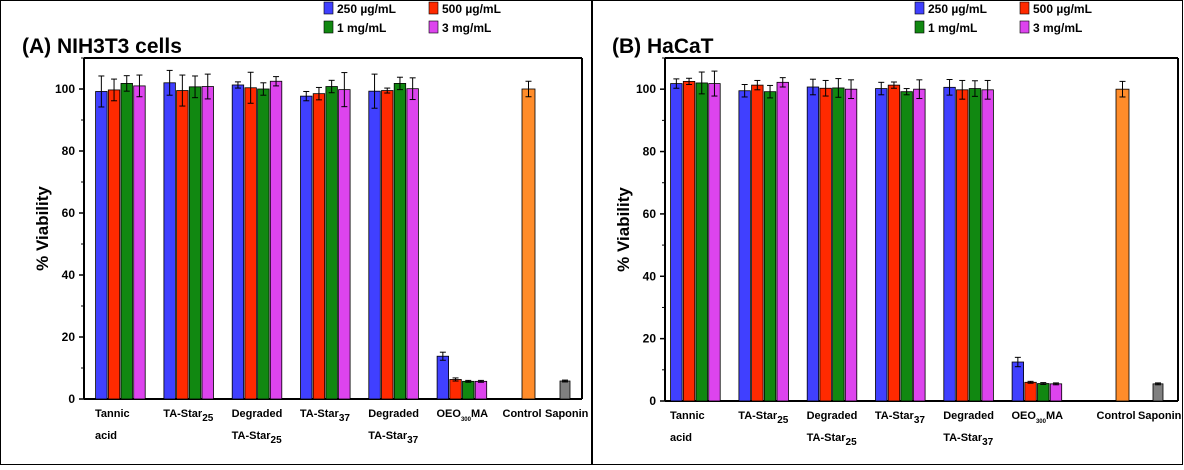 The height and width of the screenshot is (470, 1184). Describe the element at coordinates (650, 214) in the screenshot. I see `y-tick-label: 60` at that location.